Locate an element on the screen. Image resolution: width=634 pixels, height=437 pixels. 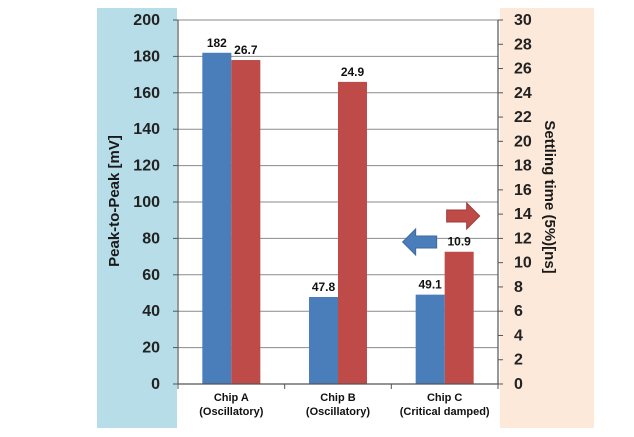
category-label: Chip A is located at coordinates (231, 398).